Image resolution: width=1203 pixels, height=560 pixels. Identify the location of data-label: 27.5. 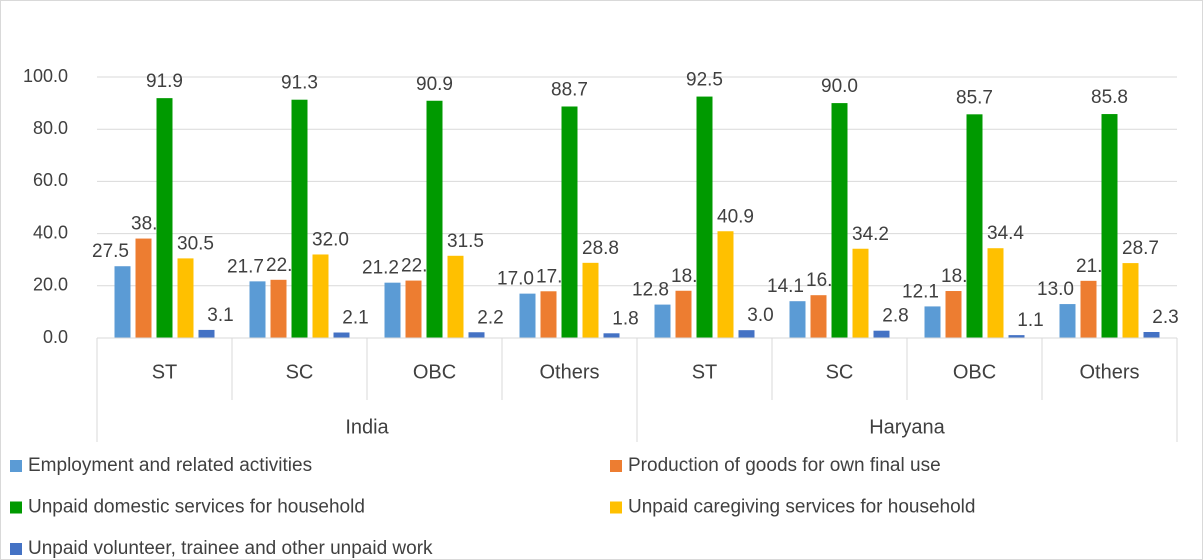
(110, 251).